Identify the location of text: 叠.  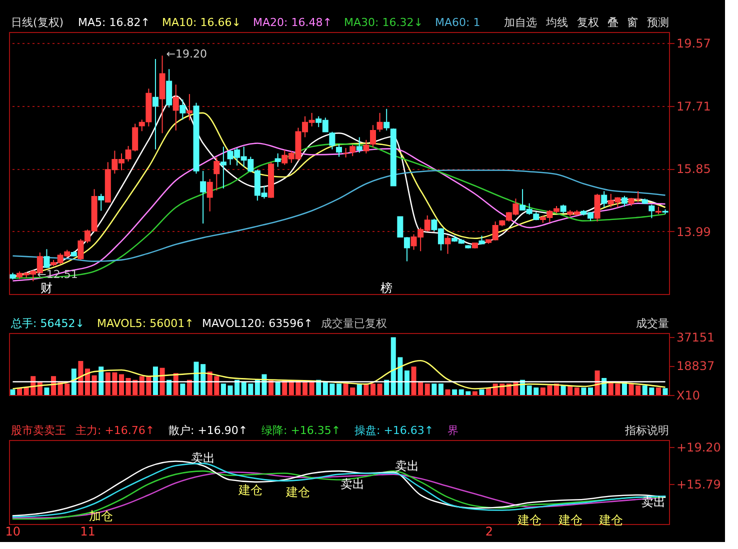
(613, 22).